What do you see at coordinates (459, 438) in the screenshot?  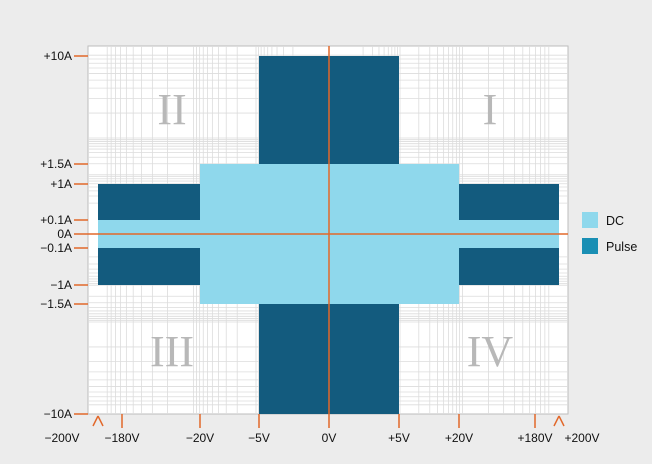 I see `x-tick-label: +20V` at bounding box center [459, 438].